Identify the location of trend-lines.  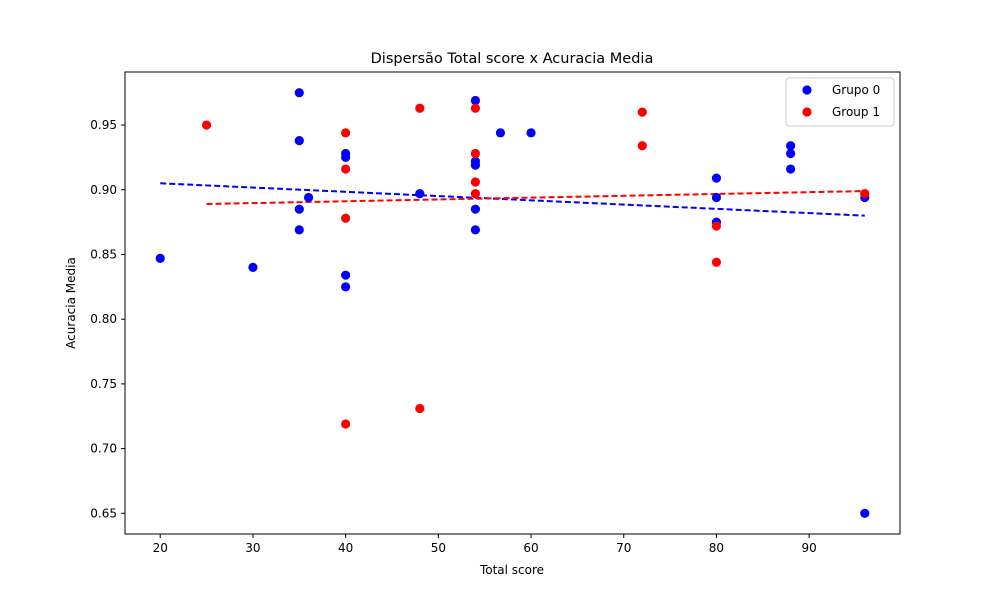
(512, 199).